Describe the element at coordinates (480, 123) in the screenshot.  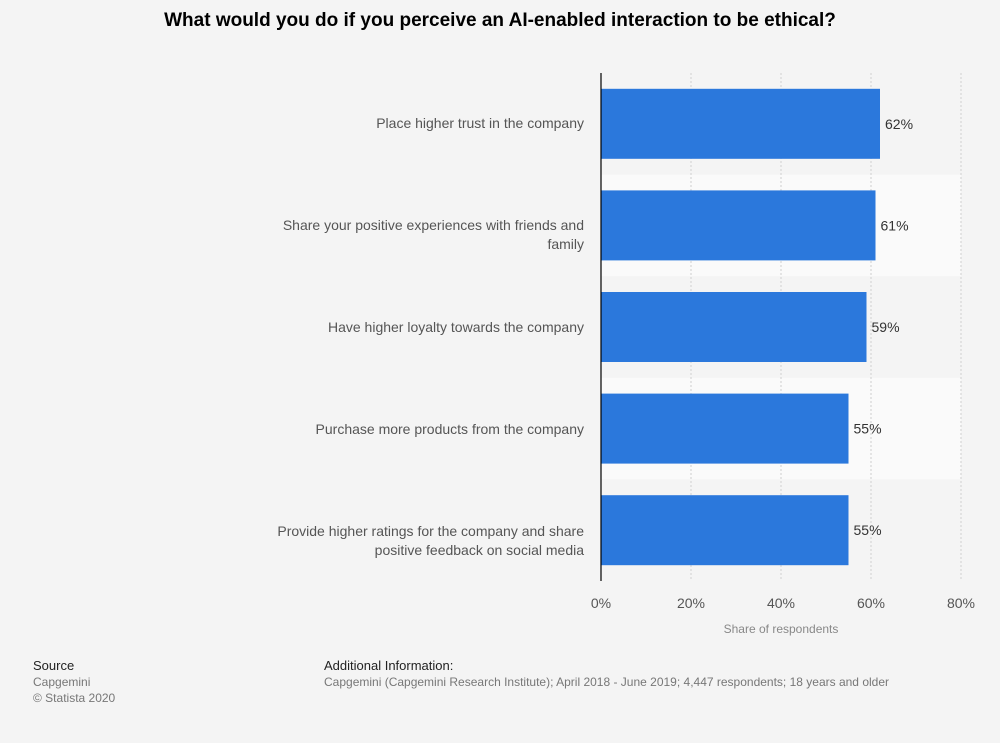
I see `category-label-trust: Place higher trust in the company` at that location.